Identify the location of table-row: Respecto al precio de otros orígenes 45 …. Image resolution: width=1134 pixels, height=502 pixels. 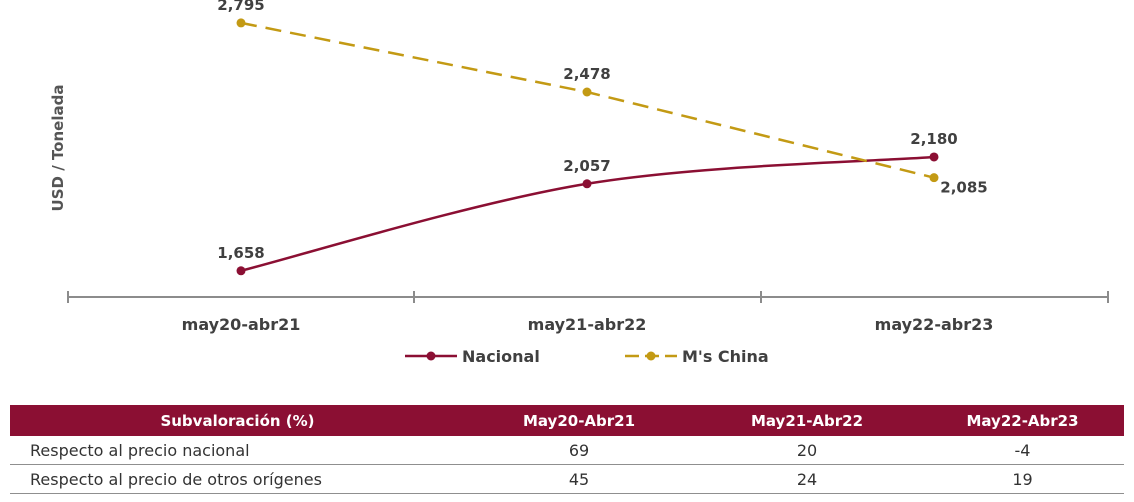
(567, 479).